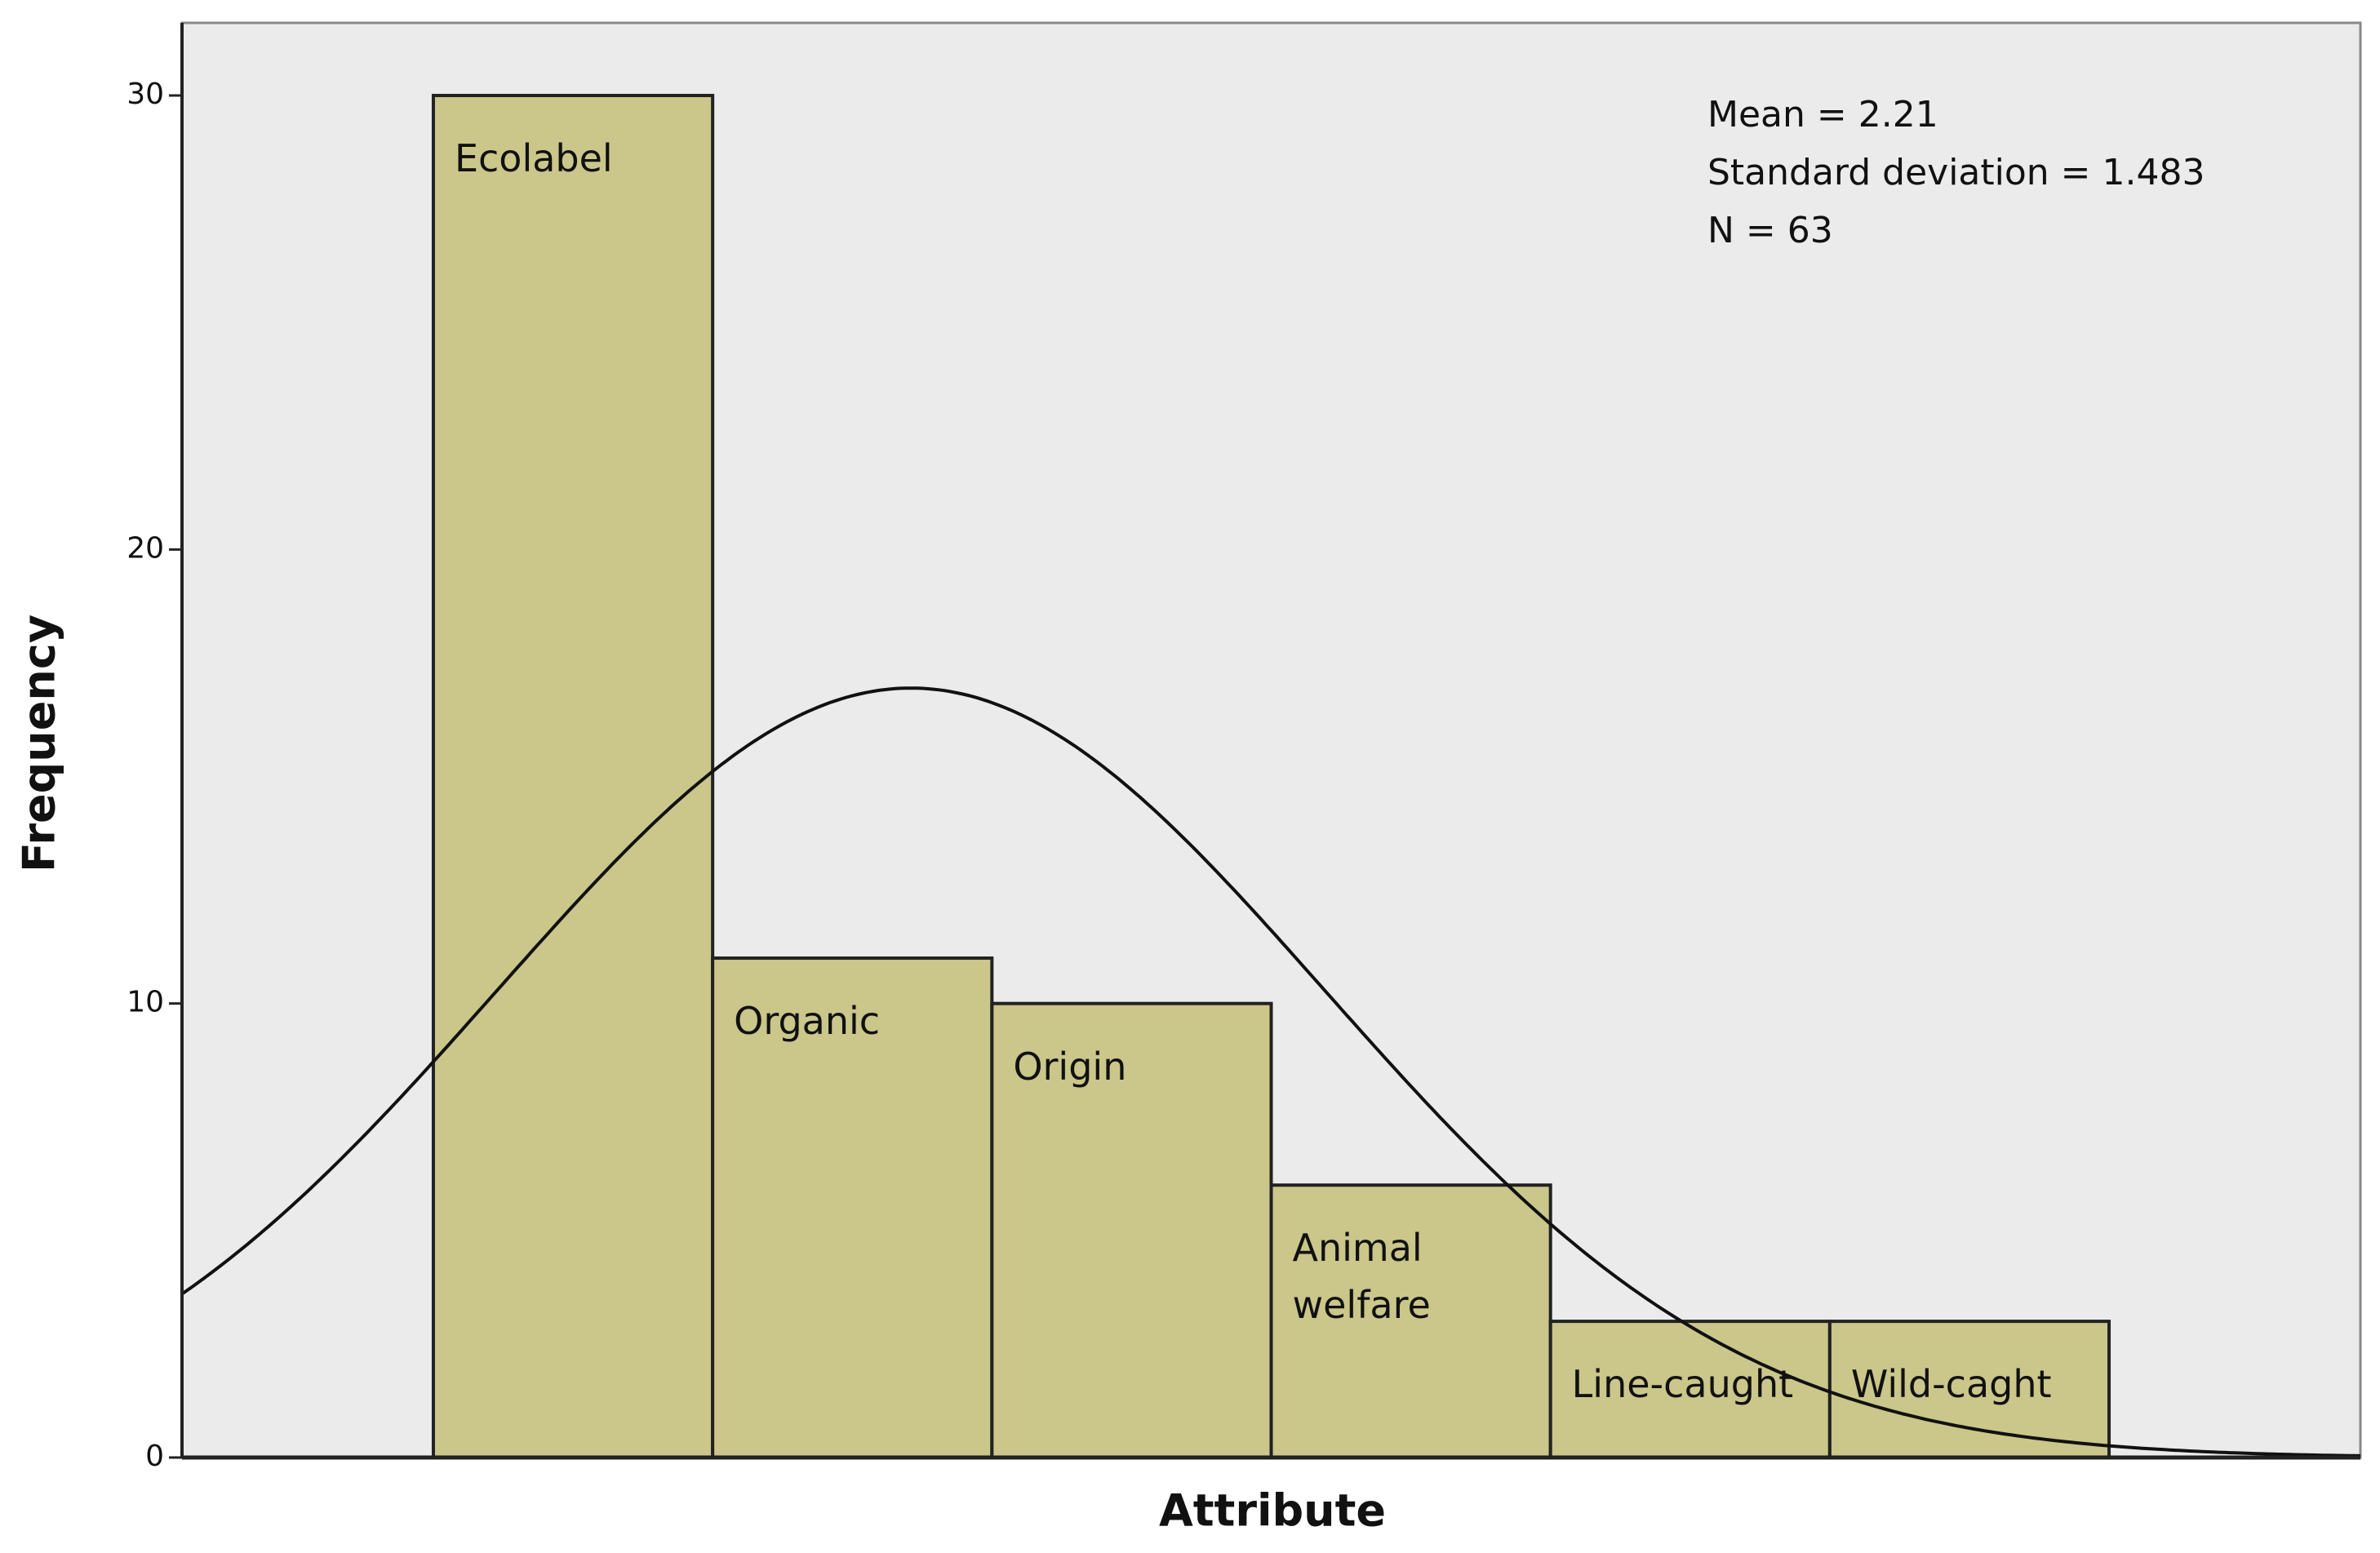 The width and height of the screenshot is (2380, 1553). Describe the element at coordinates (1770, 230) in the screenshot. I see `annotation: N = 63` at that location.